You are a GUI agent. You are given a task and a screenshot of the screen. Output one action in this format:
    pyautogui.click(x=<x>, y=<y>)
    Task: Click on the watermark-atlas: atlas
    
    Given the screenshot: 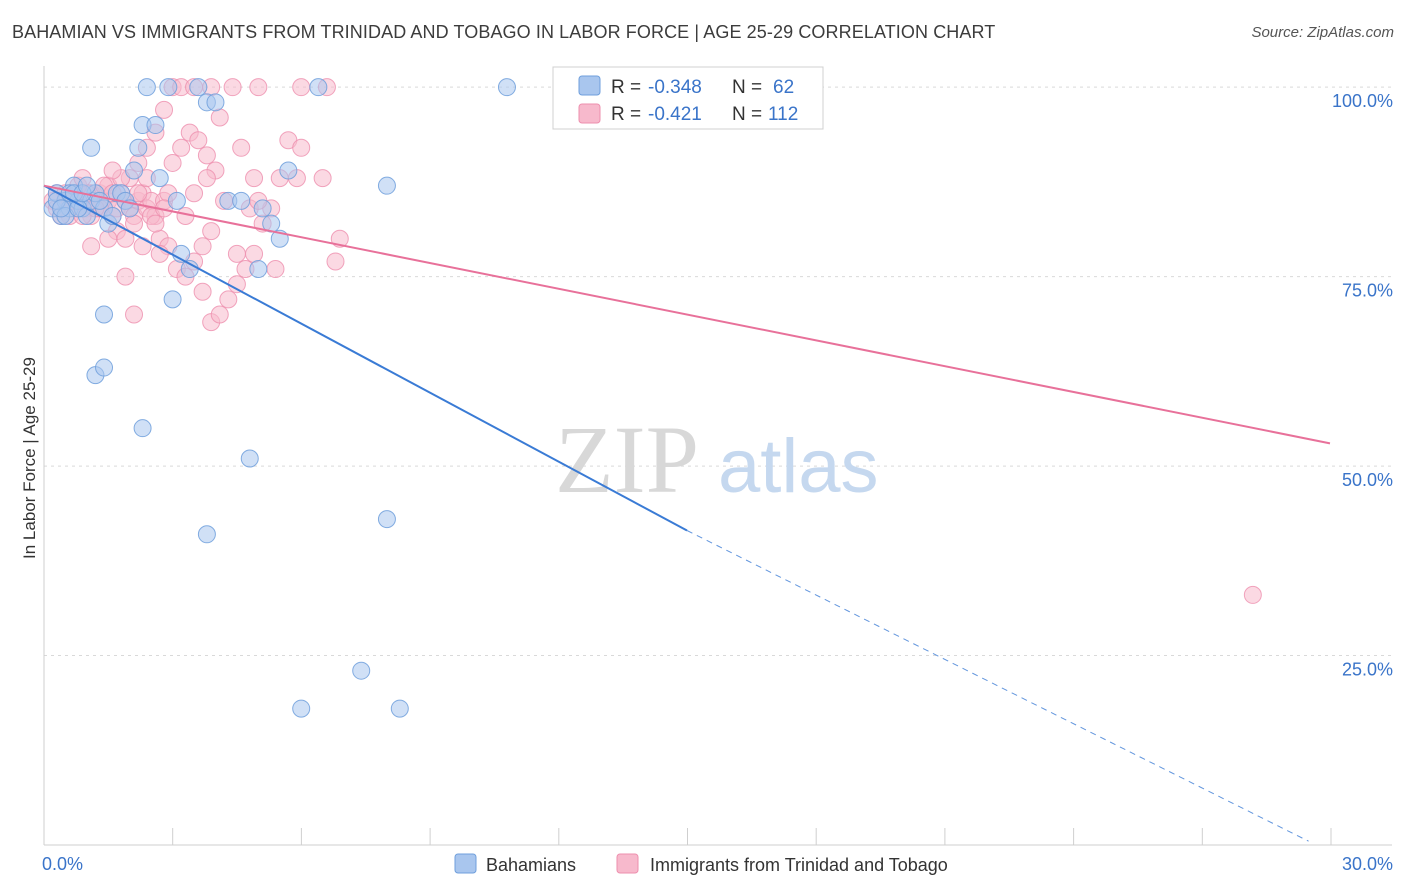 What is the action you would take?
    pyautogui.click(x=798, y=466)
    